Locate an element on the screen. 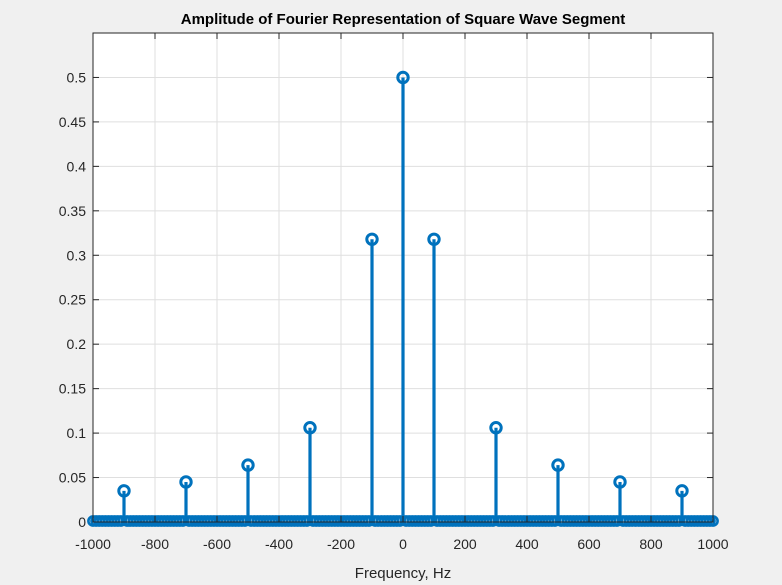  y-tick-label: 0.5 is located at coordinates (77, 77).